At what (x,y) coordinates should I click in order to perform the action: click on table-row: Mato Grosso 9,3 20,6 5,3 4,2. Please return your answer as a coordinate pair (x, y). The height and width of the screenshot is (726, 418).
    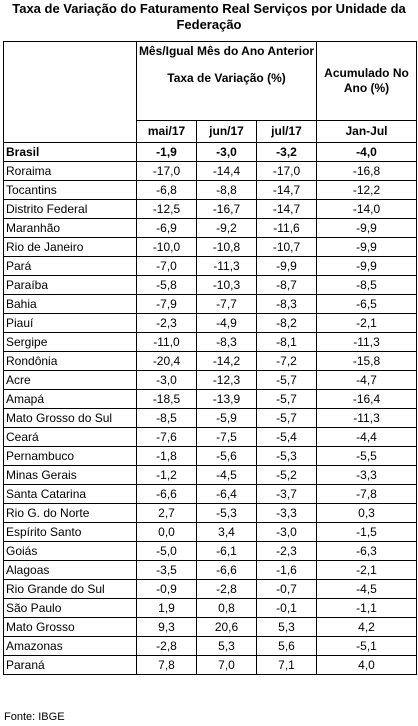
    Looking at the image, I should click on (210, 627).